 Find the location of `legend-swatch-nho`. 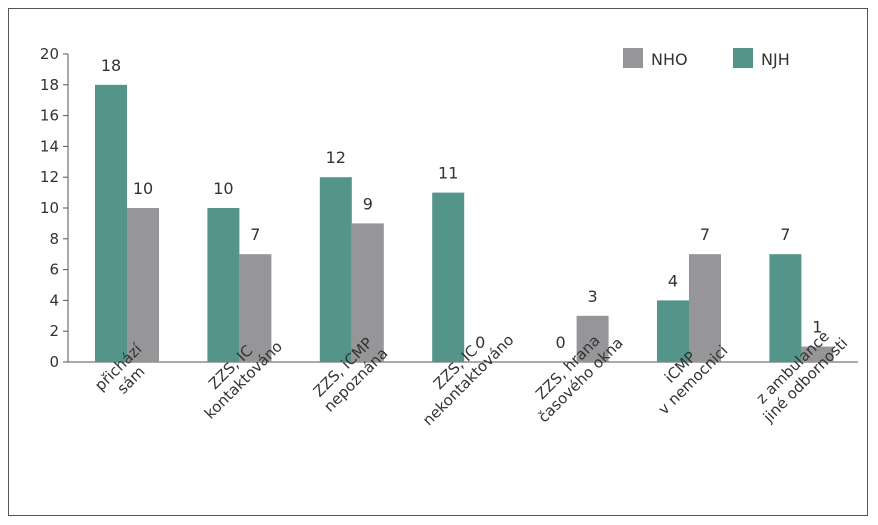

legend-swatch-nho is located at coordinates (633, 58).